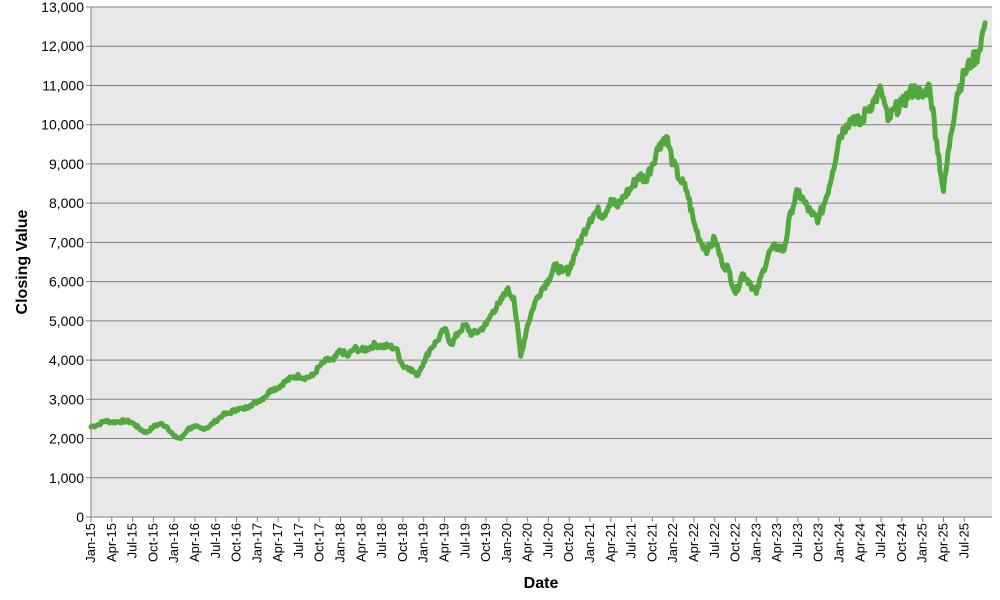 The width and height of the screenshot is (1000, 600). Describe the element at coordinates (693, 542) in the screenshot. I see `x-tick-label: Apr-22` at that location.